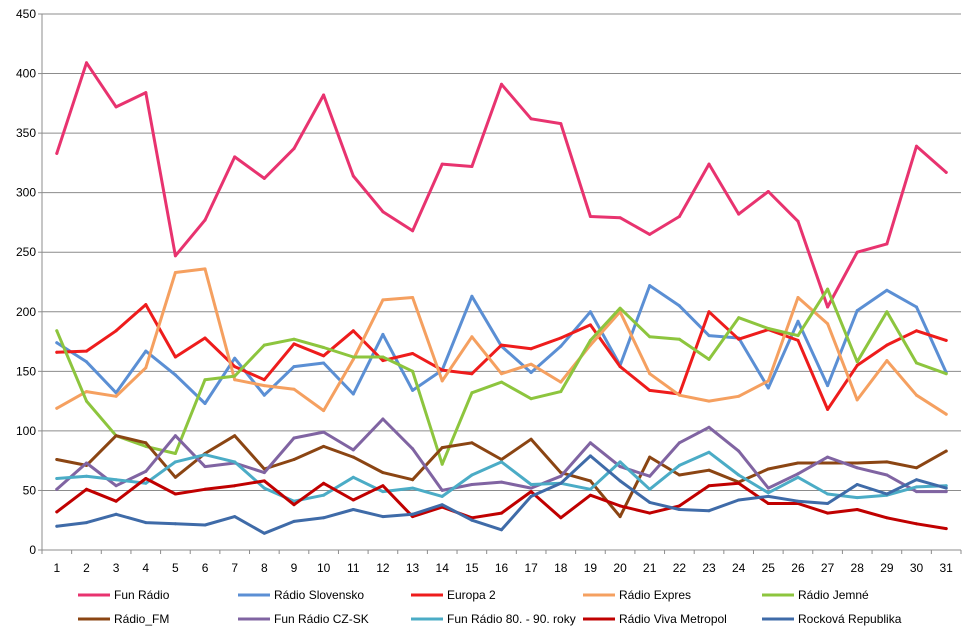 The height and width of the screenshot is (637, 976). Describe the element at coordinates (56, 568) in the screenshot. I see `x-tick-label: 1` at that location.